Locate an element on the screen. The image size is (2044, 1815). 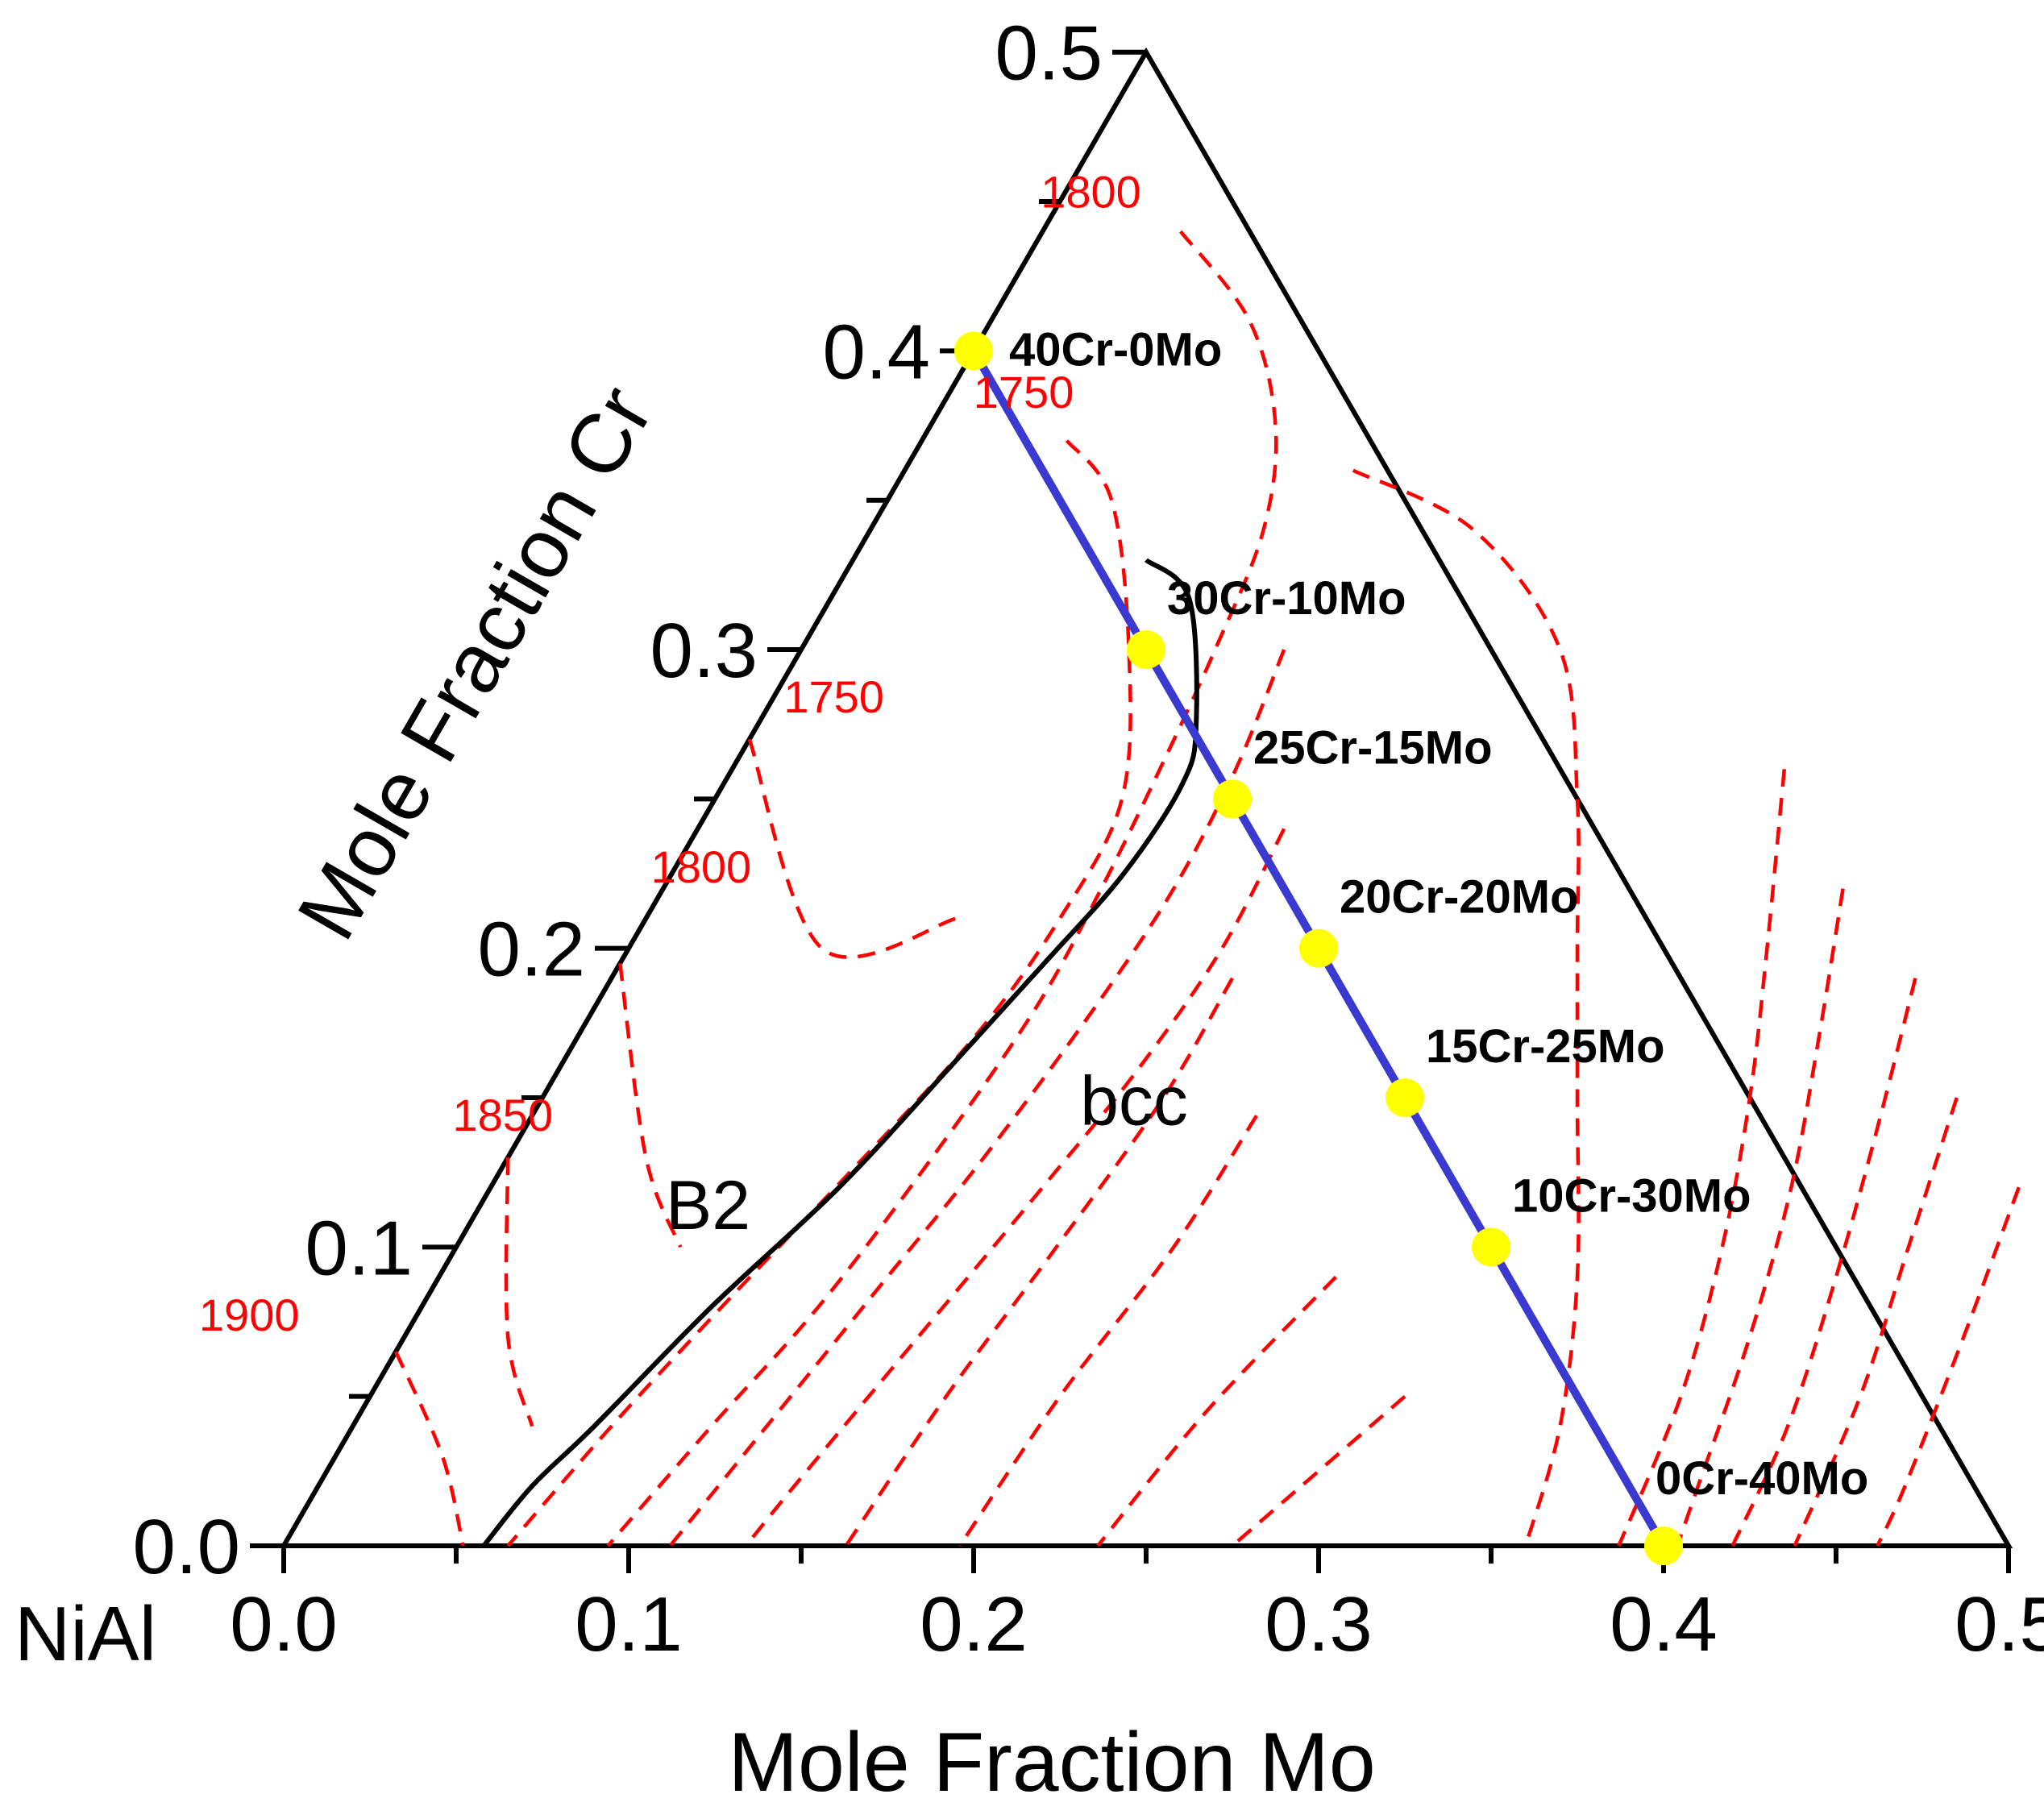
alloy-point-label: 25Cr-15Mo is located at coordinates (1373, 748).